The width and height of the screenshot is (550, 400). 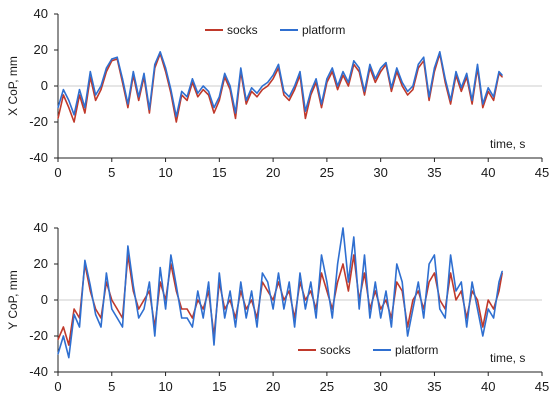 I want to click on y-tick-label: 40, so click(x=41, y=13).